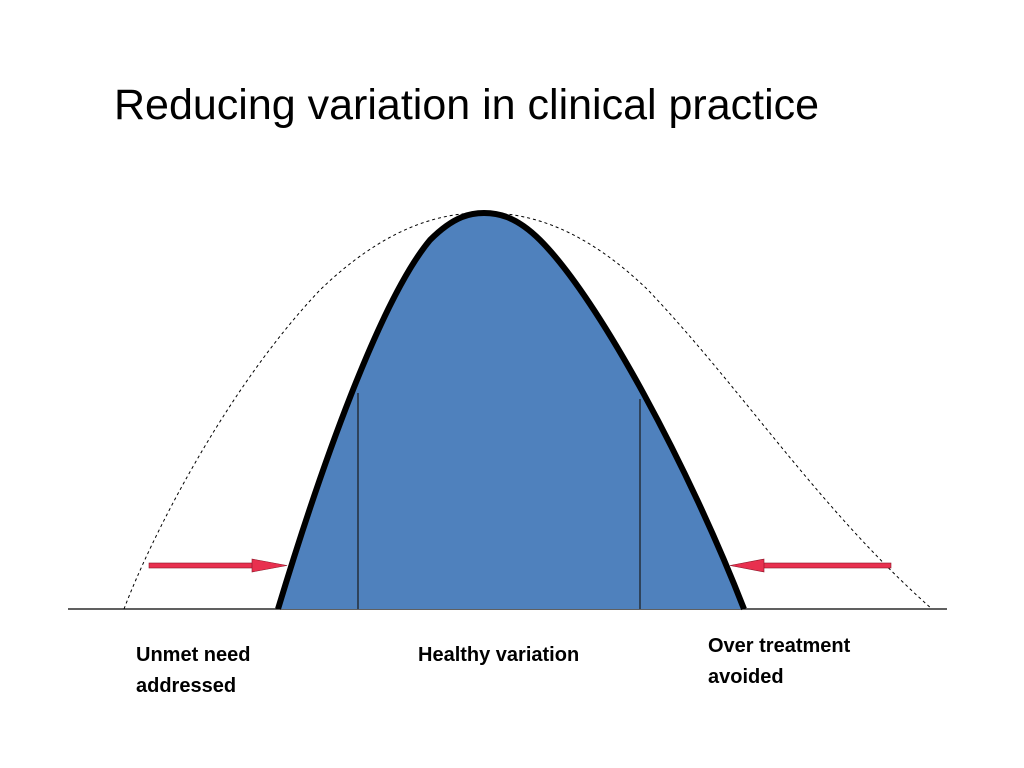 The height and width of the screenshot is (768, 1024). What do you see at coordinates (467, 105) in the screenshot?
I see `slide-title: Reducing variation in clinical practice` at bounding box center [467, 105].